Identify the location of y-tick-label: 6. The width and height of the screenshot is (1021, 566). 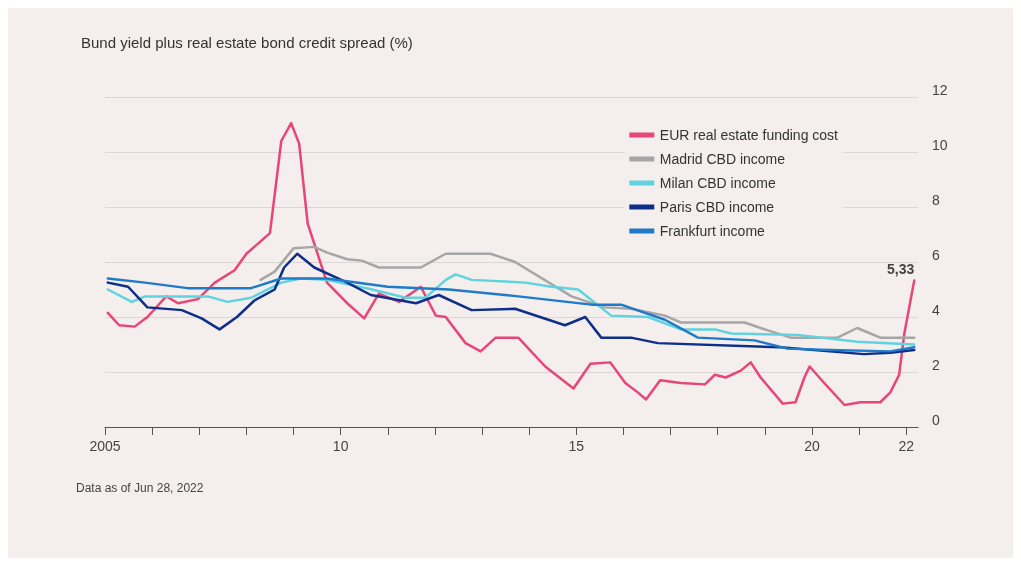
(936, 255).